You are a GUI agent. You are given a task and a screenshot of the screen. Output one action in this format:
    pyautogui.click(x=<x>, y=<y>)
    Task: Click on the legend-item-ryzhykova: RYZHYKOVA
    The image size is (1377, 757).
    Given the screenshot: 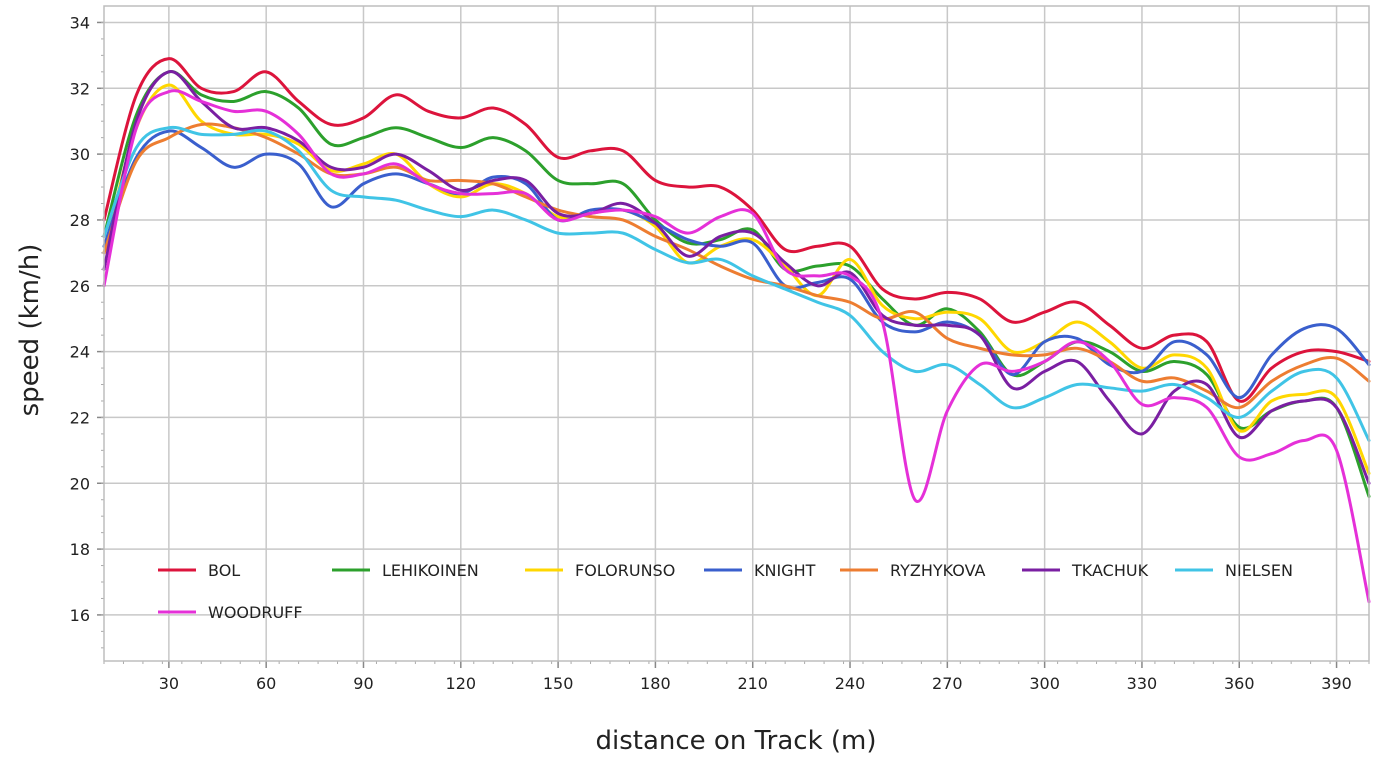 What is the action you would take?
    pyautogui.click(x=912, y=570)
    